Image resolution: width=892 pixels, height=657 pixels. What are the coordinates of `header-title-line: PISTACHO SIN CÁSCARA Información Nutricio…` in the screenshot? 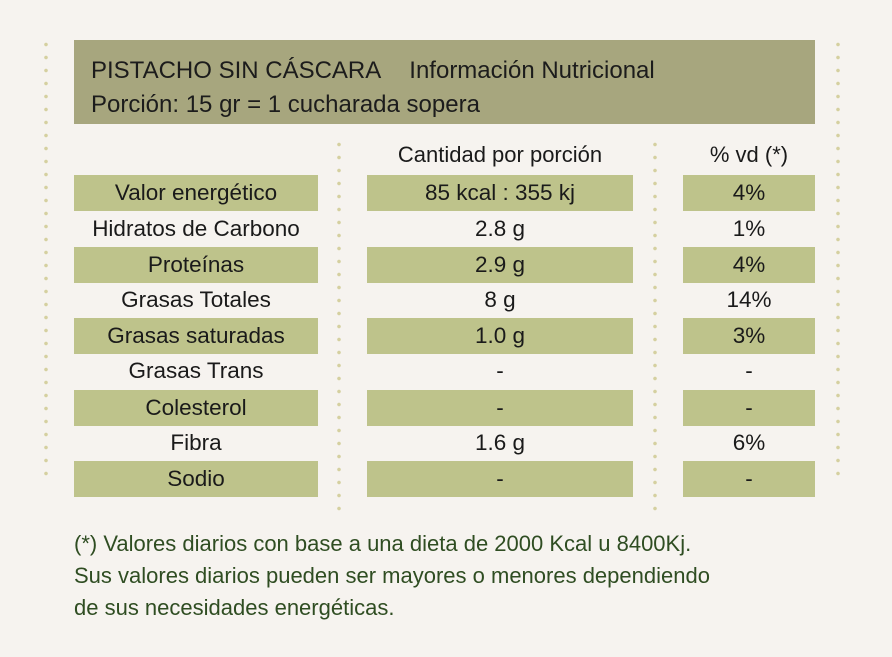 It's located at (453, 71).